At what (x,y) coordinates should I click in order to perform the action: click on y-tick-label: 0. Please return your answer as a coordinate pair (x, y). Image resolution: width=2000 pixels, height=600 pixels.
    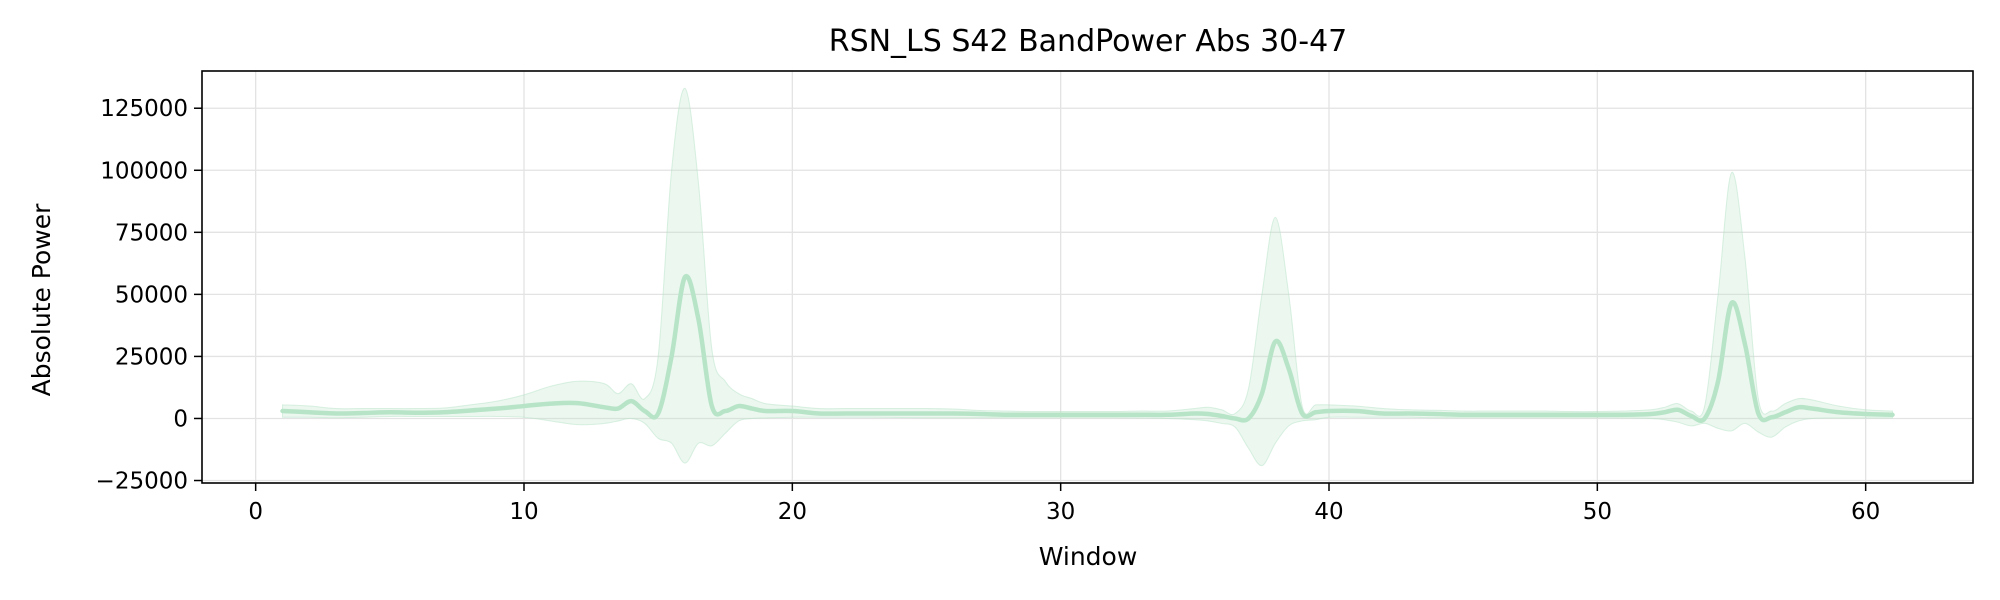
    Looking at the image, I should click on (180, 419).